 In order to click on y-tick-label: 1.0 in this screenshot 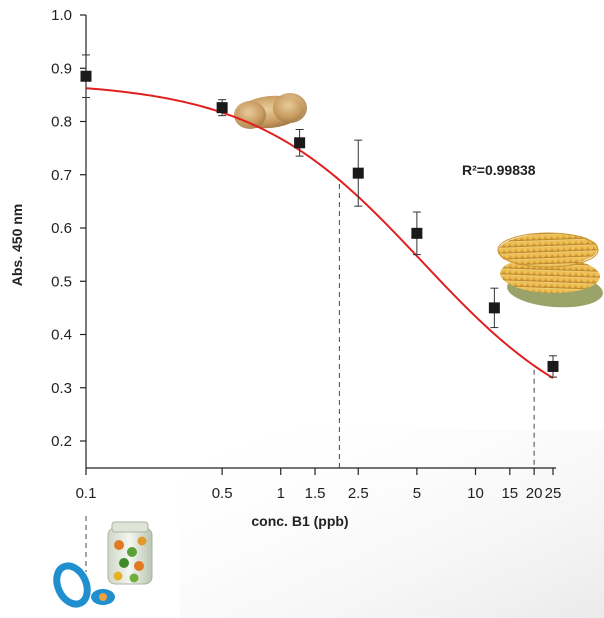, I will do `click(61, 15)`.